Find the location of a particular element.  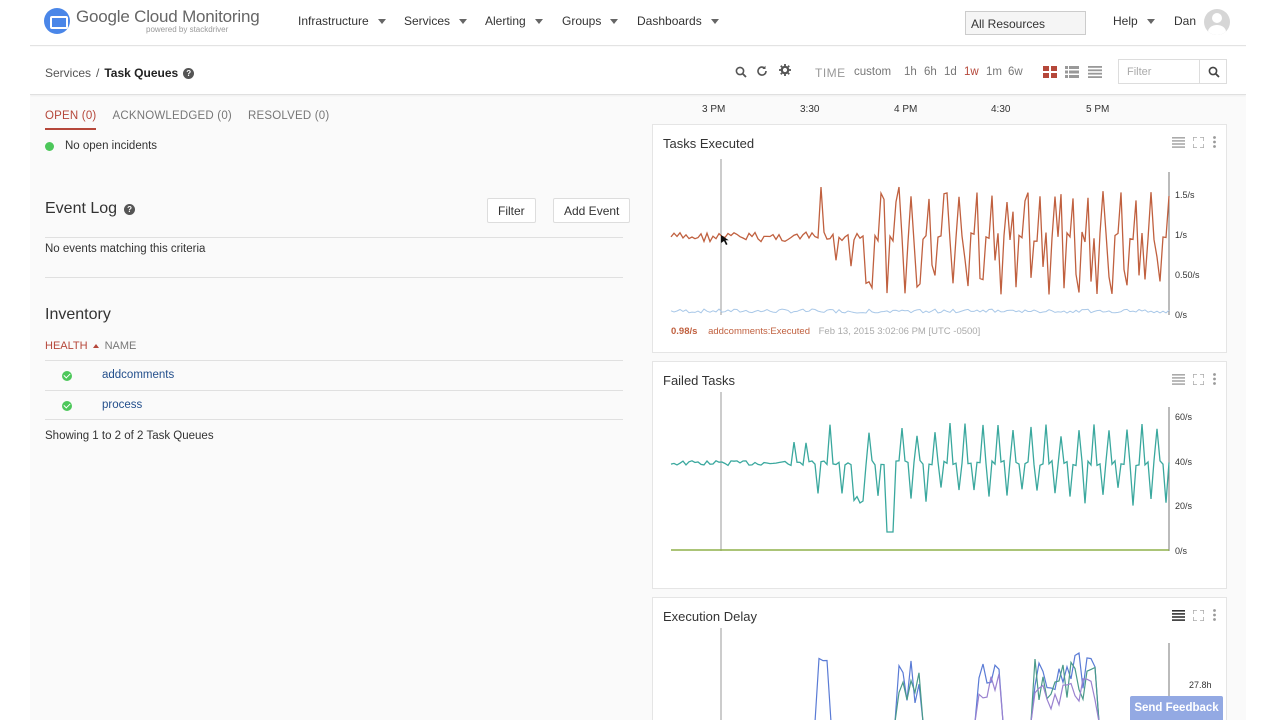

tasks-executed-plot is located at coordinates (940, 239).